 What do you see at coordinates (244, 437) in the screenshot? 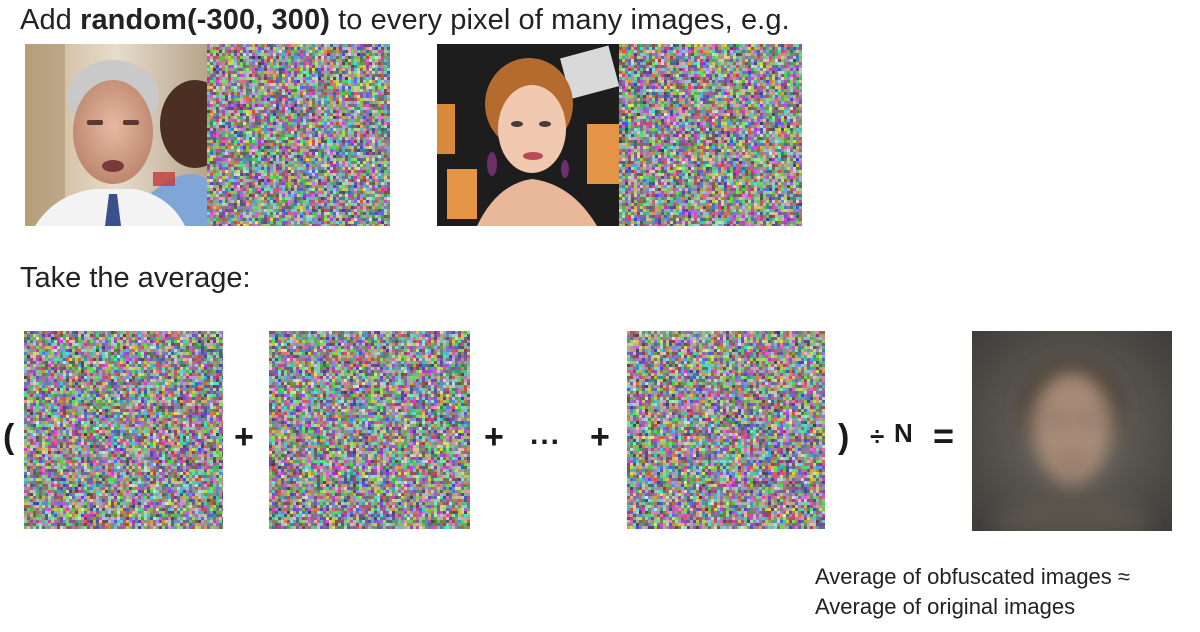
I see `plus-operator-1: +` at bounding box center [244, 437].